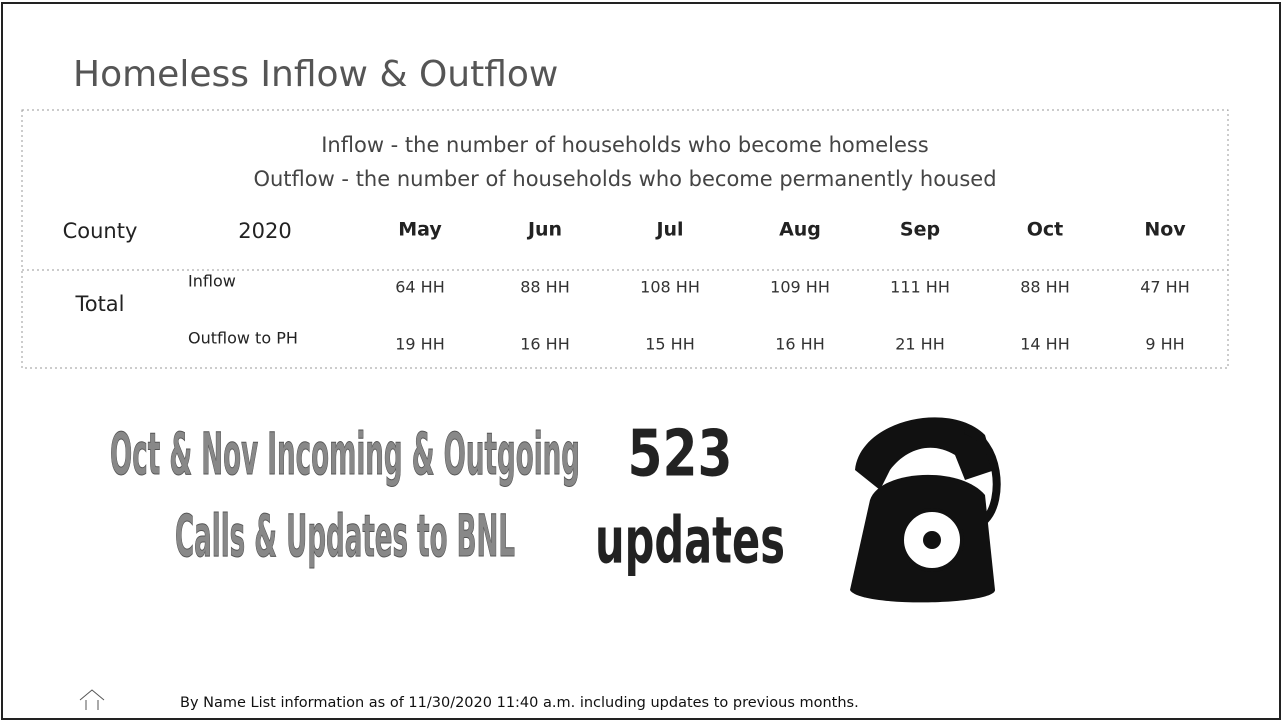  I want to click on row-label: Inflow, so click(212, 281).